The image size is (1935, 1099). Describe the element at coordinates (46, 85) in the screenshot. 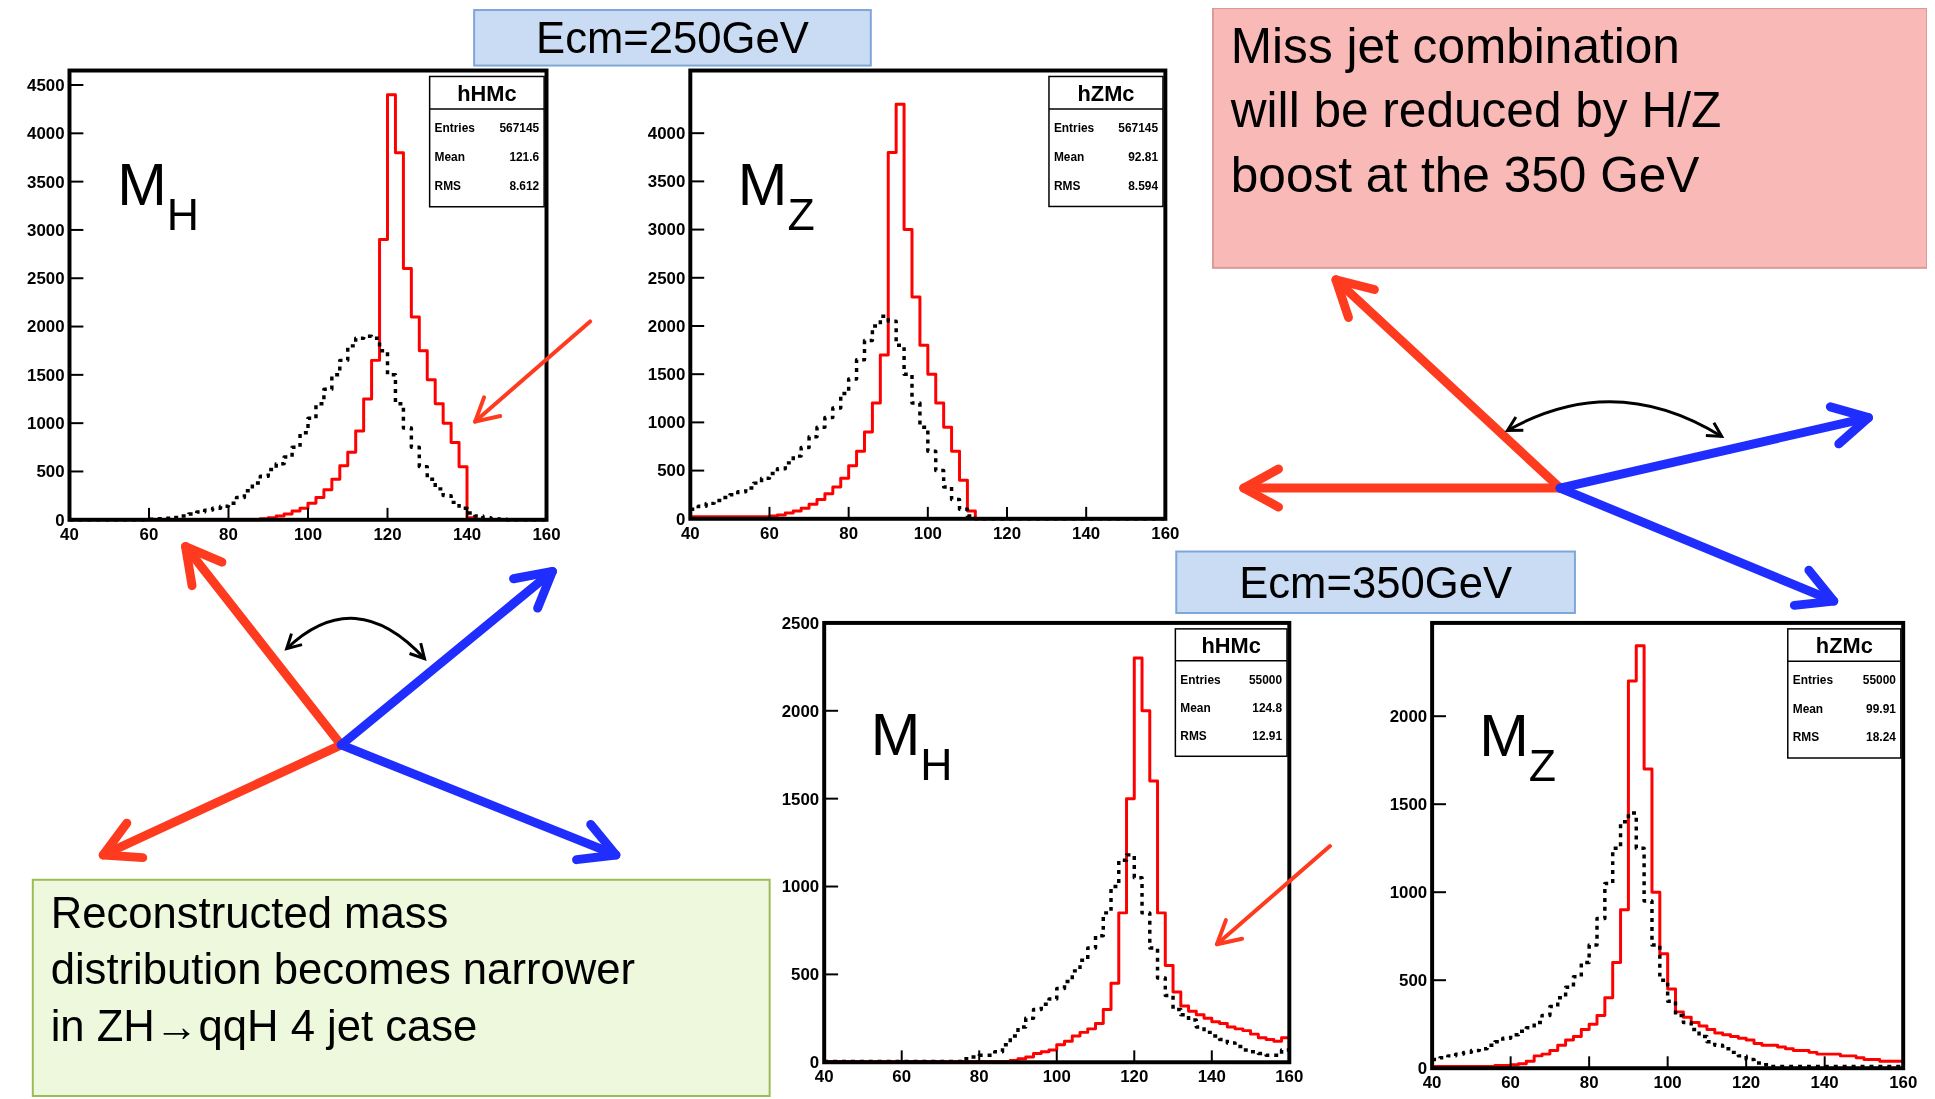

I see `y-tick-label: 4500` at that location.